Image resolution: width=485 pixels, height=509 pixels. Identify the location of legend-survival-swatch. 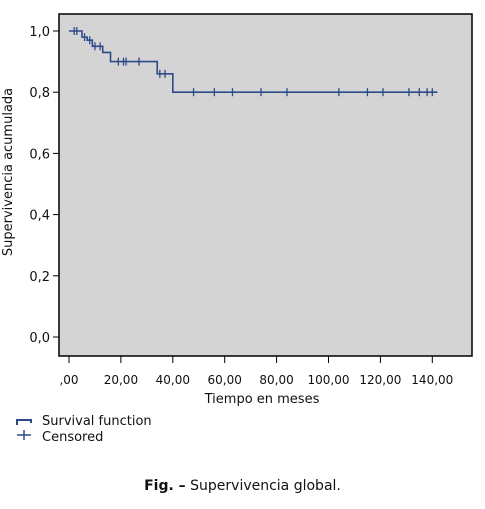
(24, 422).